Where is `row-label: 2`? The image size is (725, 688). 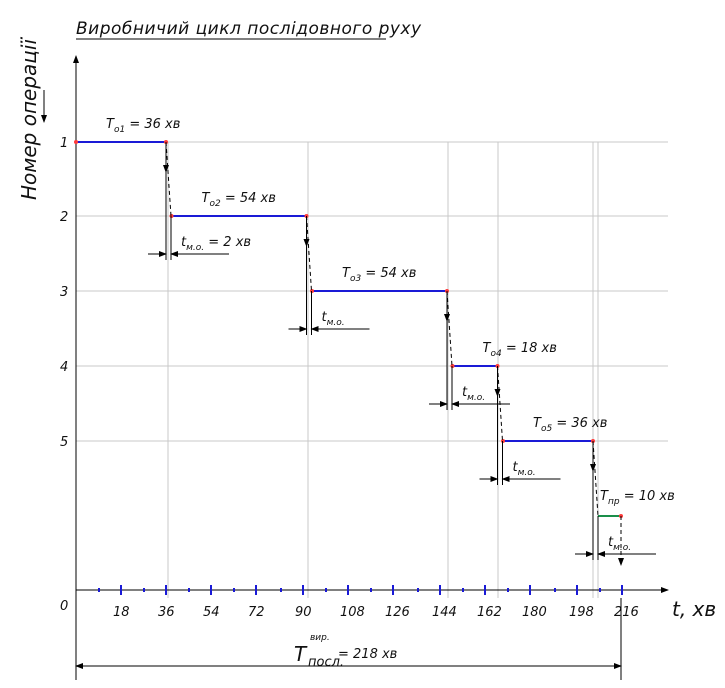 row-label: 2 is located at coordinates (64, 217).